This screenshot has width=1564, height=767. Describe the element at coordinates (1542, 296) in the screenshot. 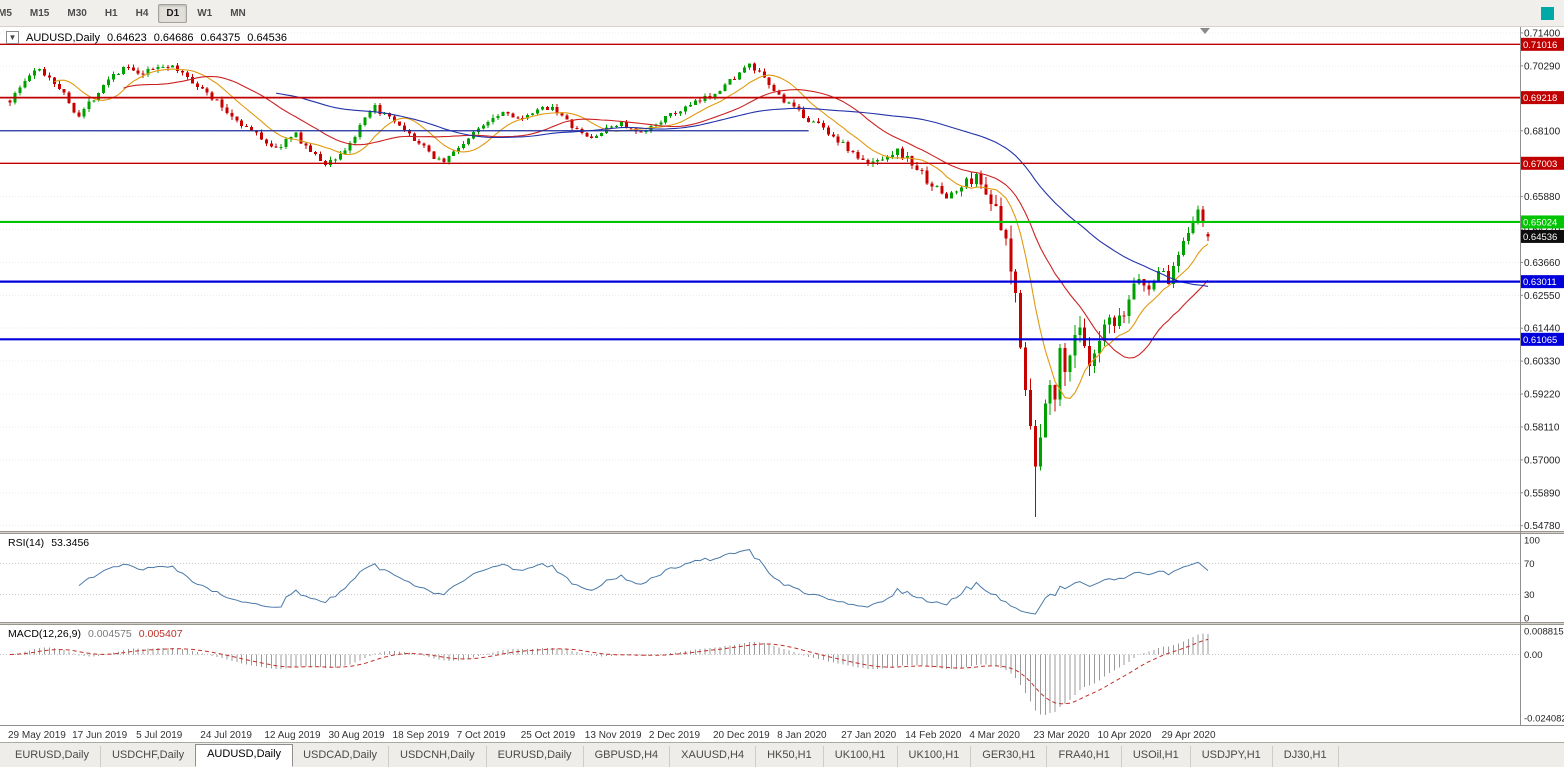

I see `svg-text: 0.62550` at that location.